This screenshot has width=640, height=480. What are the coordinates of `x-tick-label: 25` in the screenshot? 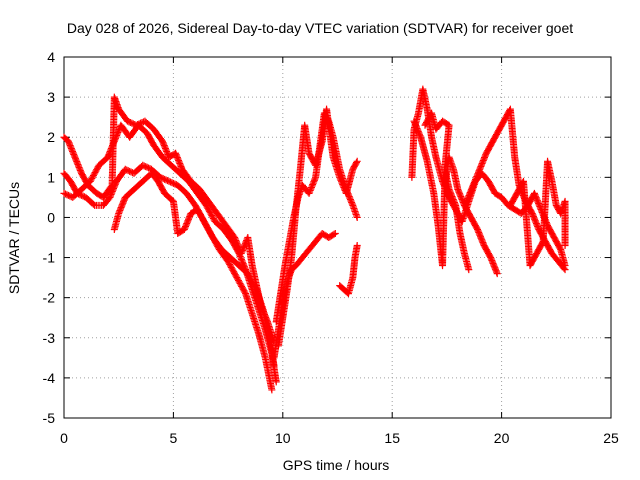 It's located at (611, 438).